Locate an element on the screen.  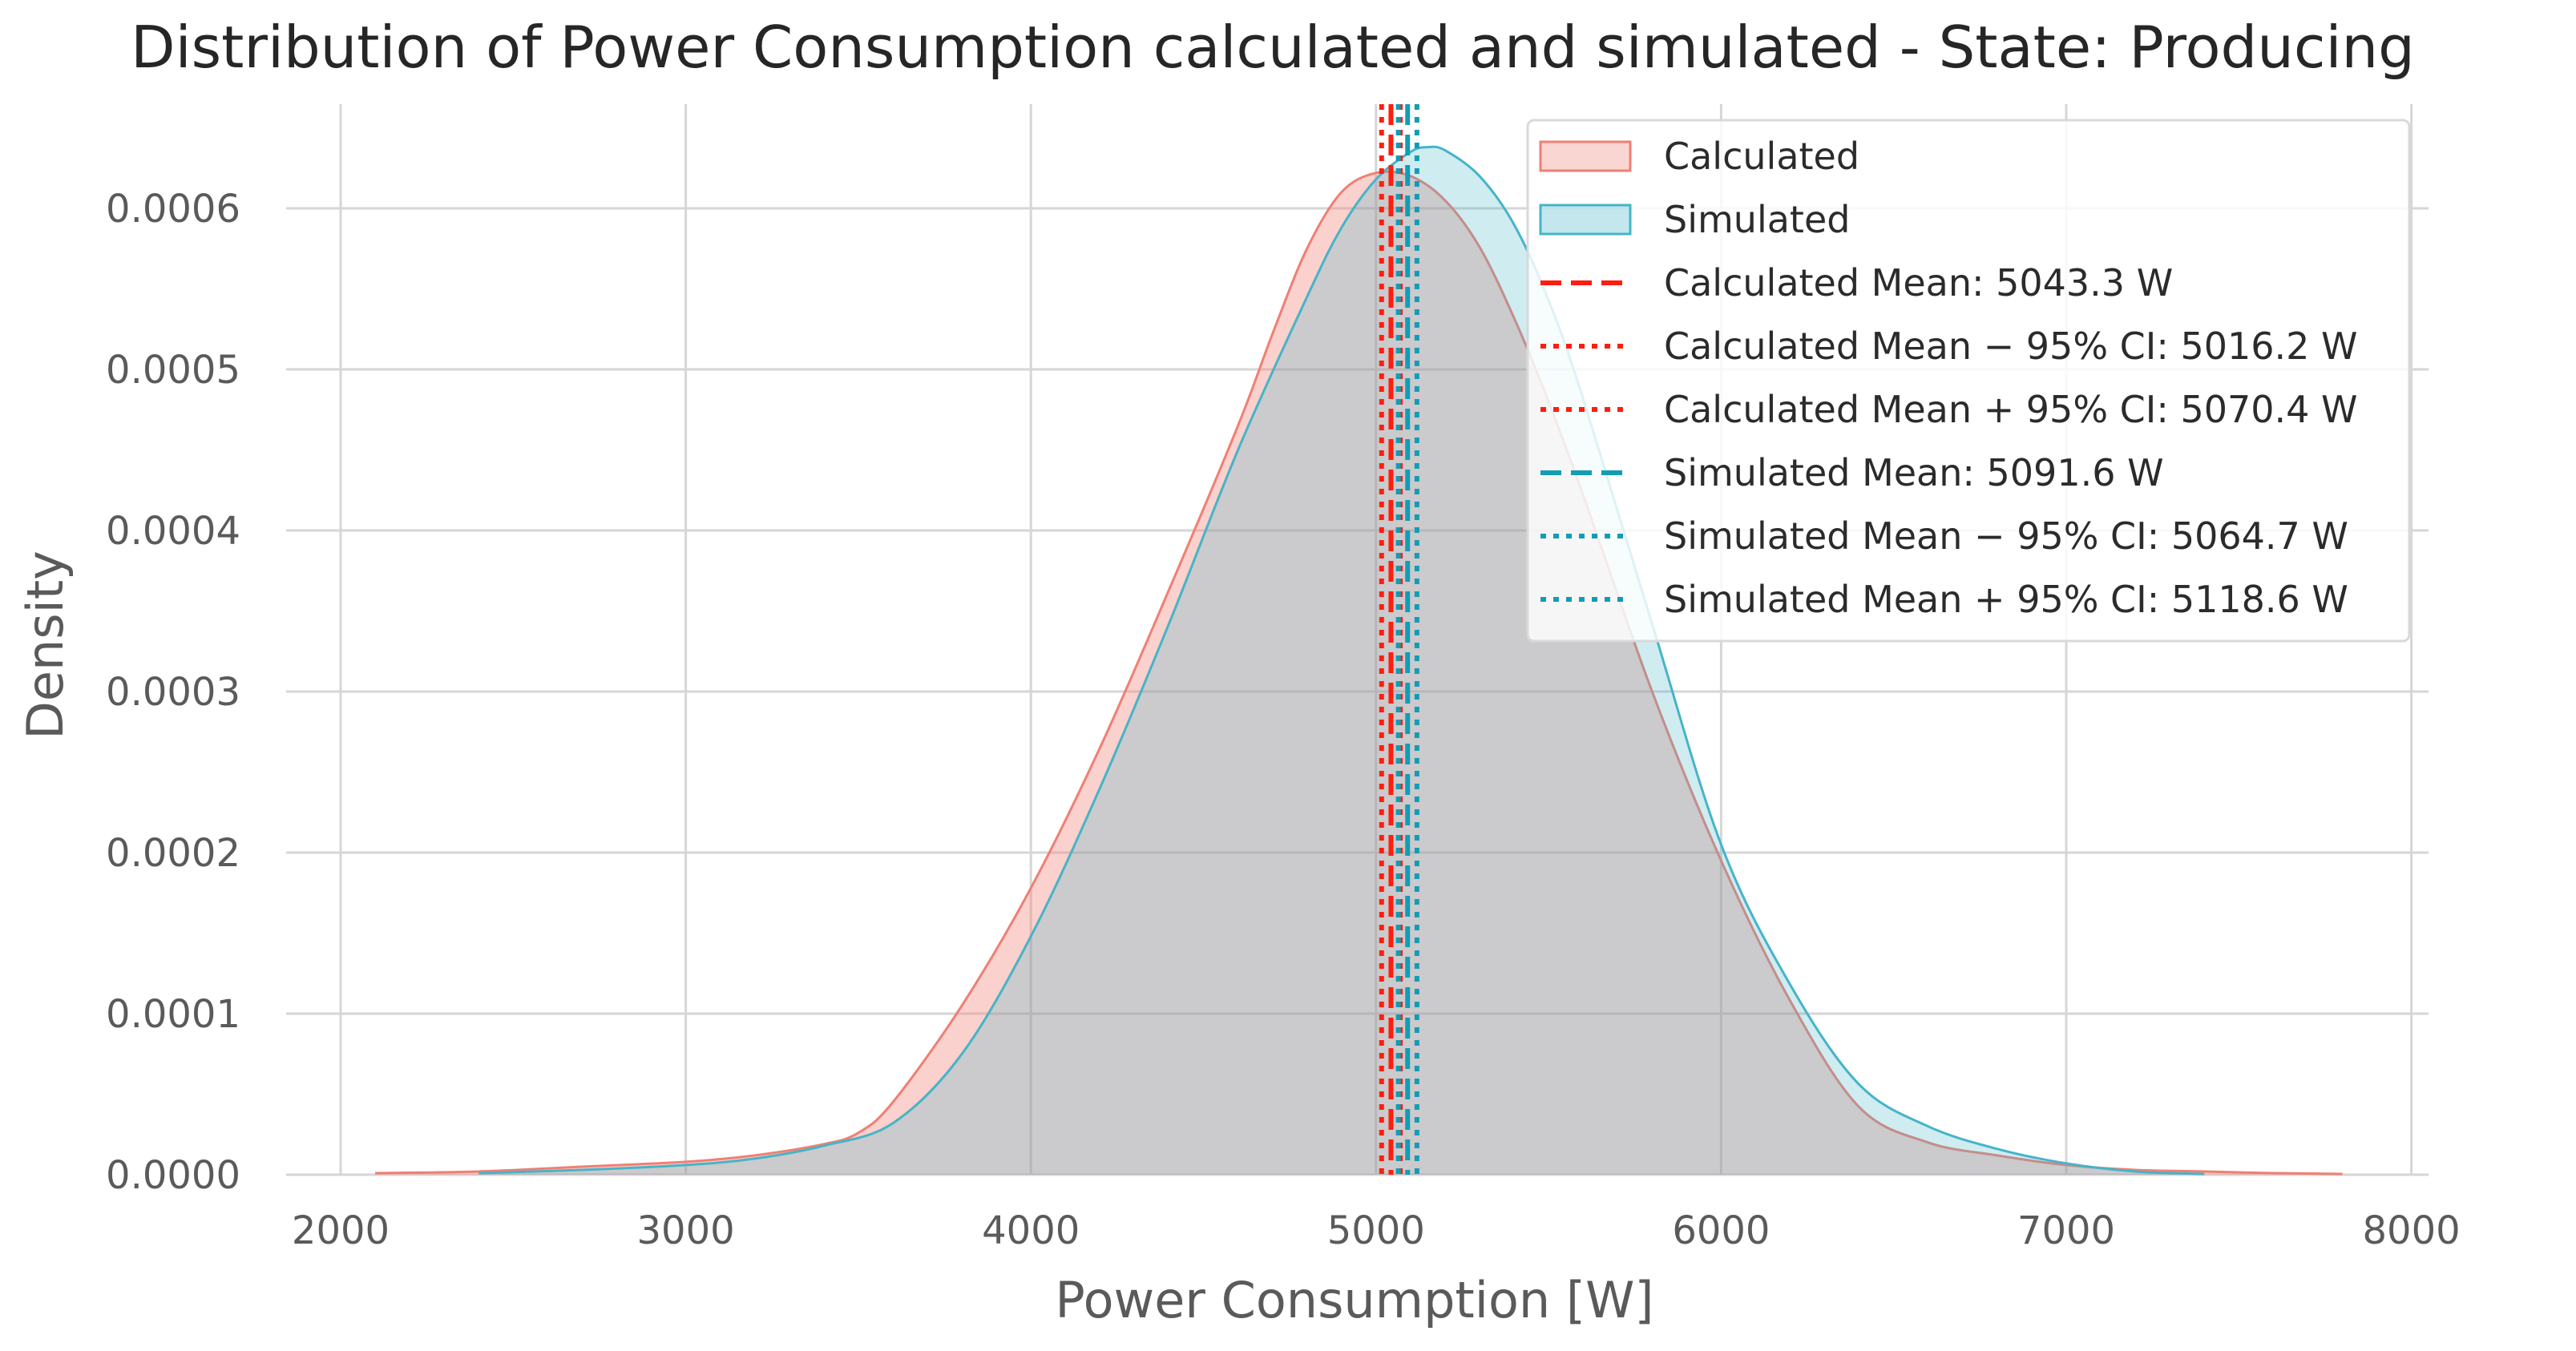
legend-box is located at coordinates (1968, 381).